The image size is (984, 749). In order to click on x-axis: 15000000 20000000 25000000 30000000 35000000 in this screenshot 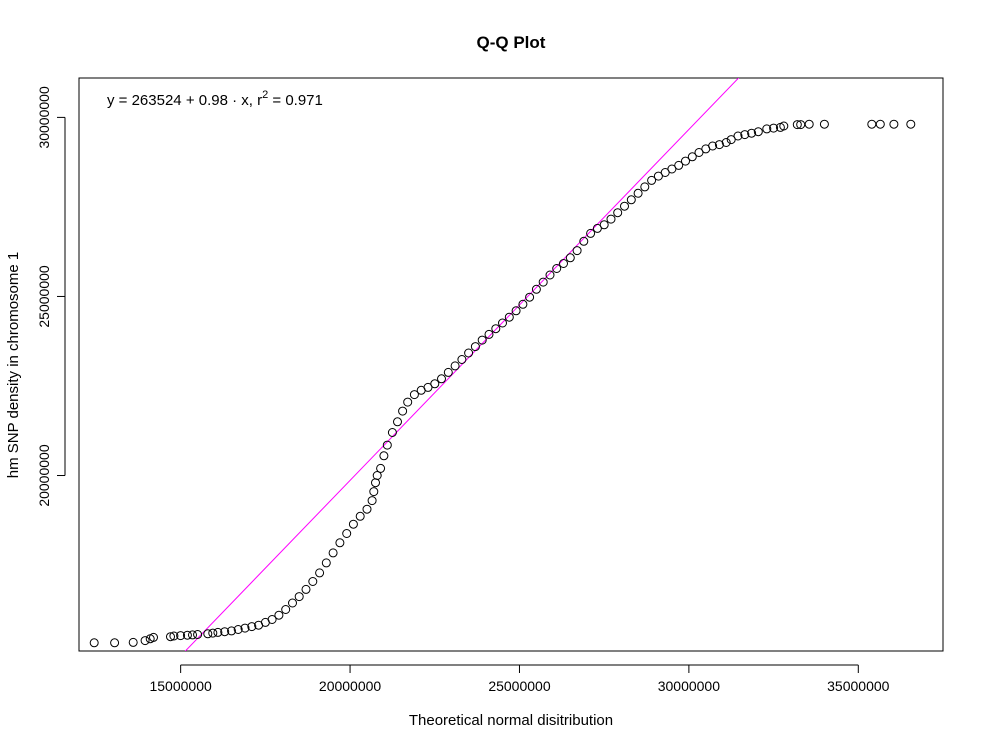, I will do `click(519, 679)`.